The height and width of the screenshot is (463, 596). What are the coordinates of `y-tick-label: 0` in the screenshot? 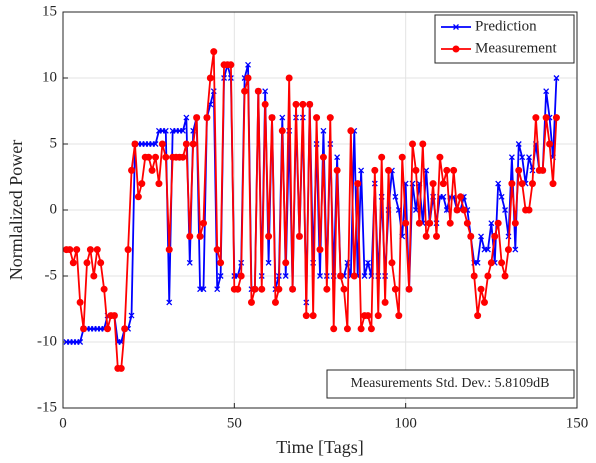 It's located at (54, 209).